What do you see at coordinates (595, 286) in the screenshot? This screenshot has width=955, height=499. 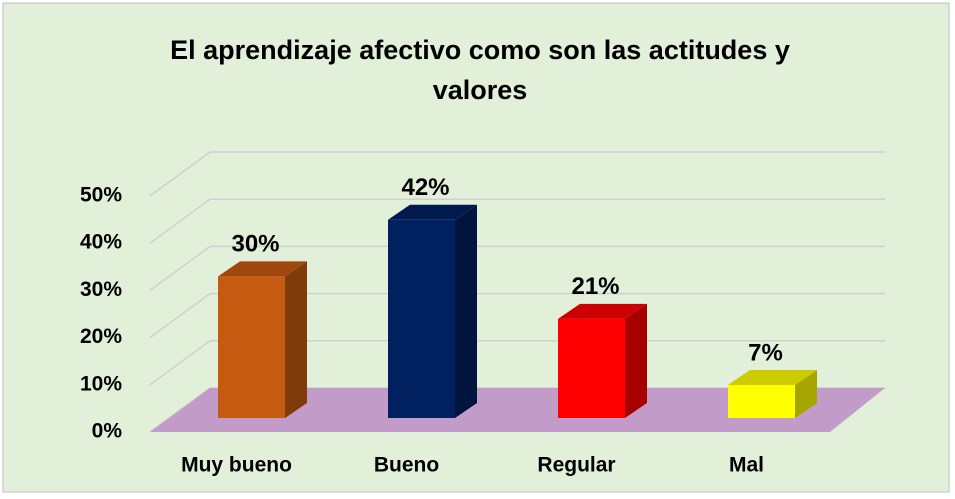 I see `value-label: 21%` at bounding box center [595, 286].